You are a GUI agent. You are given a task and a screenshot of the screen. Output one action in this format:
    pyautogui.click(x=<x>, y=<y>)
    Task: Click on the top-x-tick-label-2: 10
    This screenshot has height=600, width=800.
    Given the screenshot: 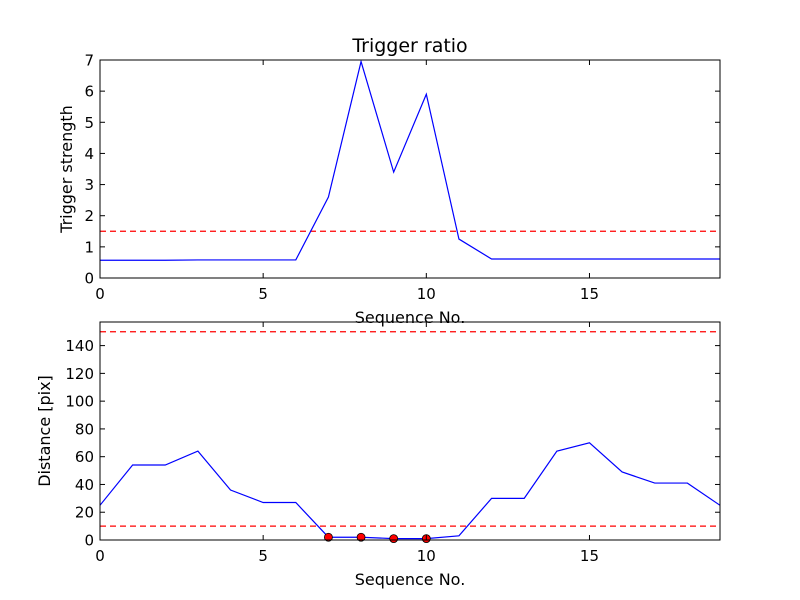 What is the action you would take?
    pyautogui.click(x=426, y=294)
    